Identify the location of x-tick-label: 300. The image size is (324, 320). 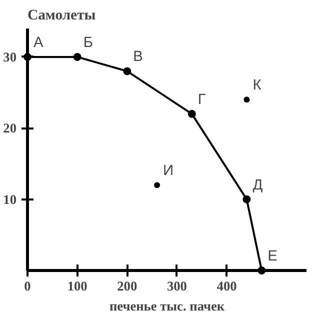
(177, 286).